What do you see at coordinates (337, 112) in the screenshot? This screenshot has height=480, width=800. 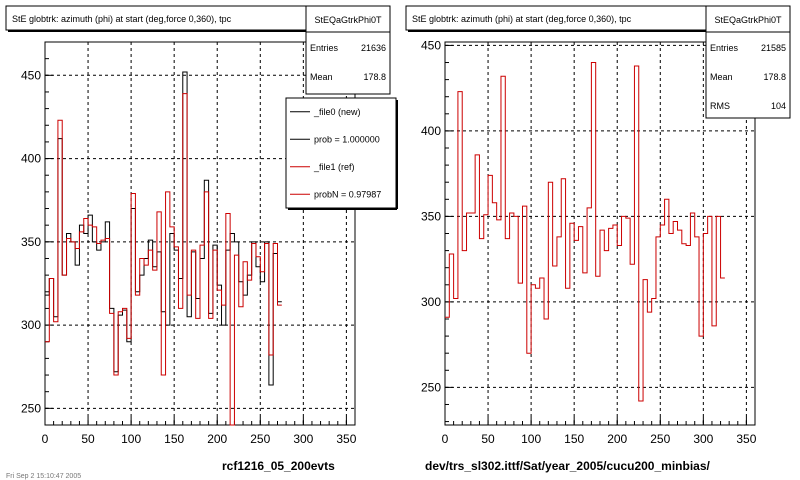 I see `legend-entry-label: _file0 (new)` at bounding box center [337, 112].